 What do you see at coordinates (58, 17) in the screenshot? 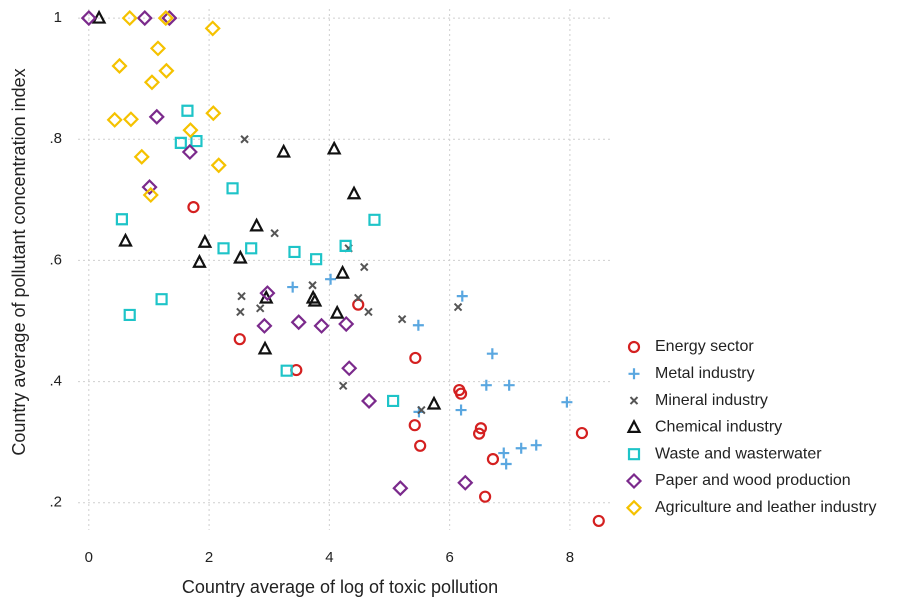
I see `y-tick-label: 1` at bounding box center [58, 17].